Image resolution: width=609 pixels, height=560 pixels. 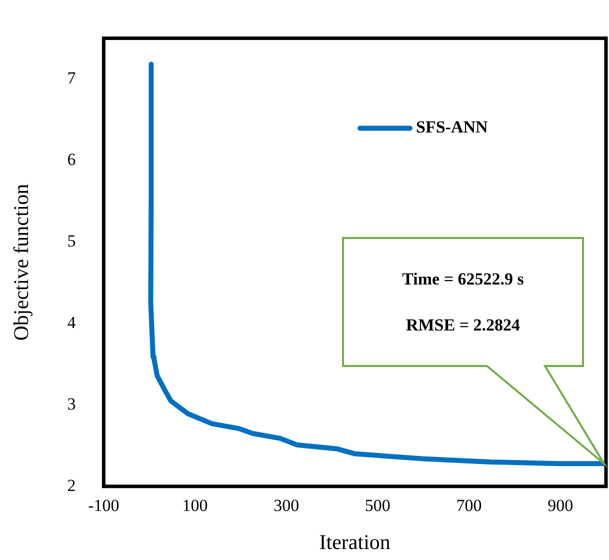 I want to click on annotation: RMSE = 2.2824, so click(x=463, y=324).